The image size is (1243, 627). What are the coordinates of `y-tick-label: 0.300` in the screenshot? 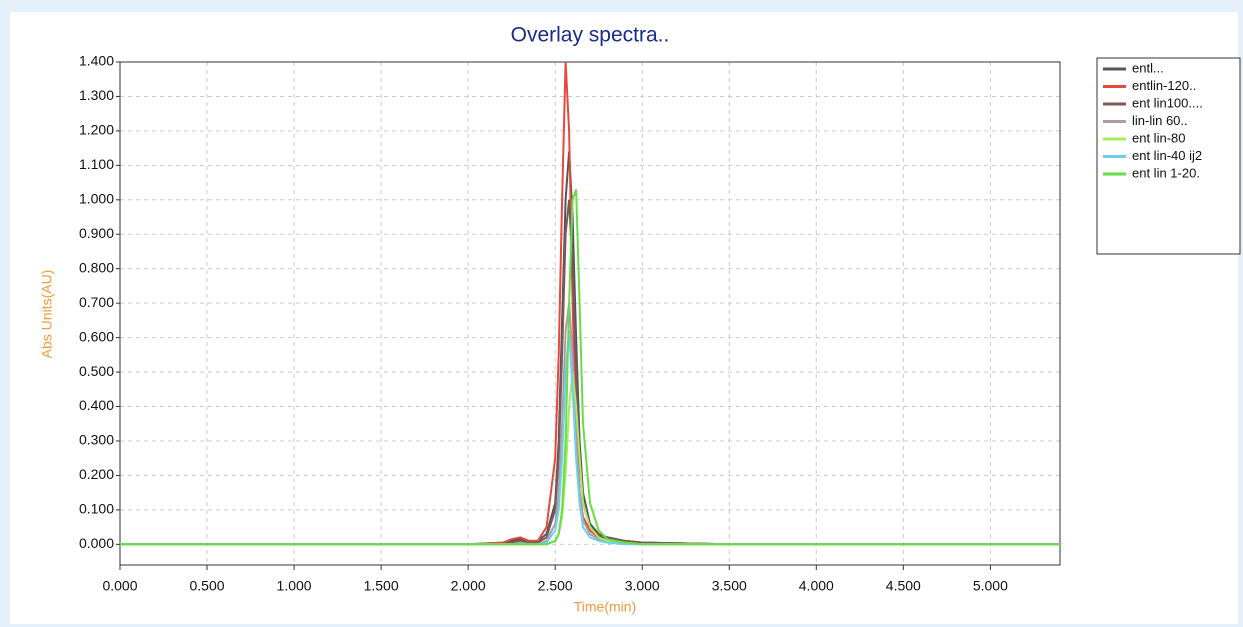 It's located at (96, 440).